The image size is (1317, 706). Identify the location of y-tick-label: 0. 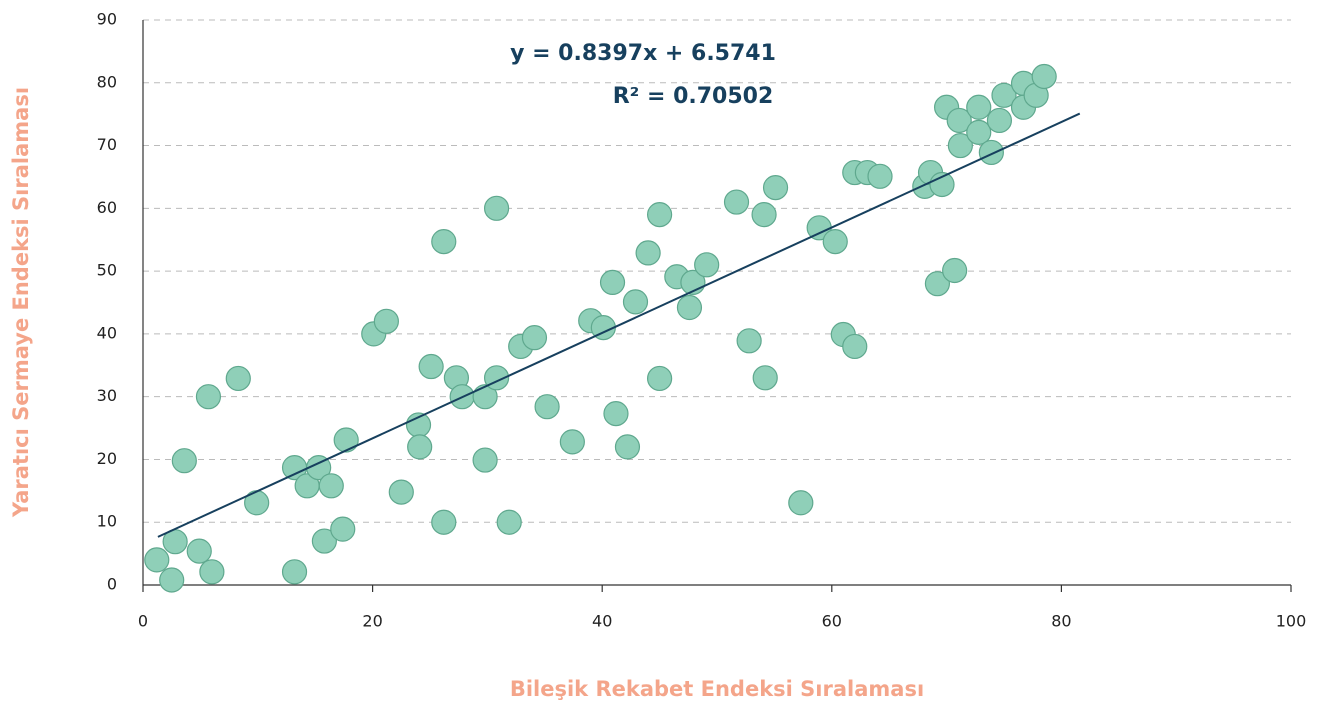
(112, 584).